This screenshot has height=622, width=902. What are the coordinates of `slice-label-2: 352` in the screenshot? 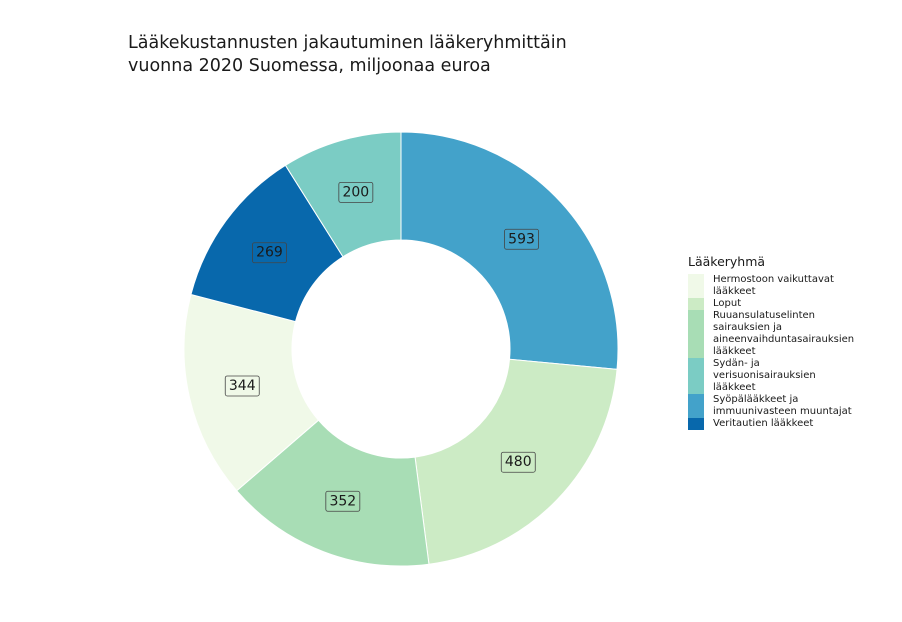 It's located at (343, 501).